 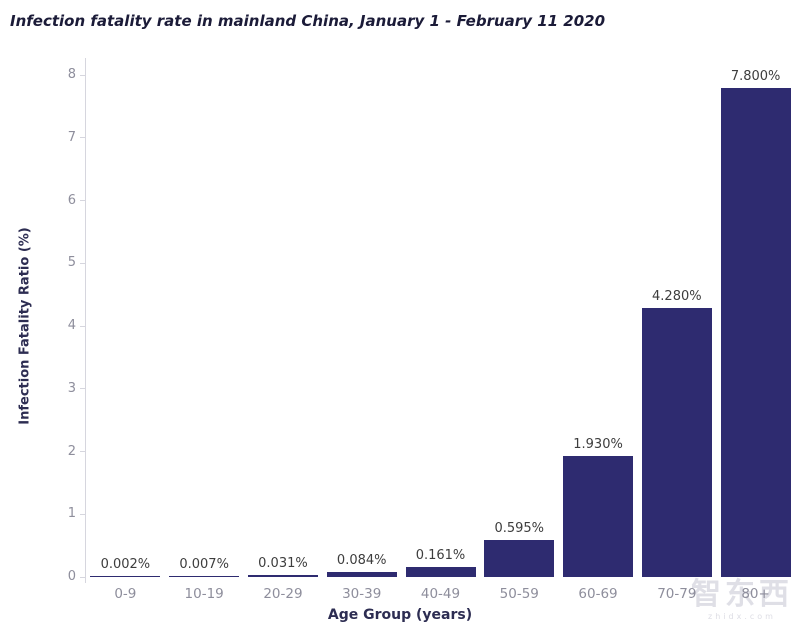 I want to click on x-category-label-70-79: 70-79, so click(x=677, y=594).